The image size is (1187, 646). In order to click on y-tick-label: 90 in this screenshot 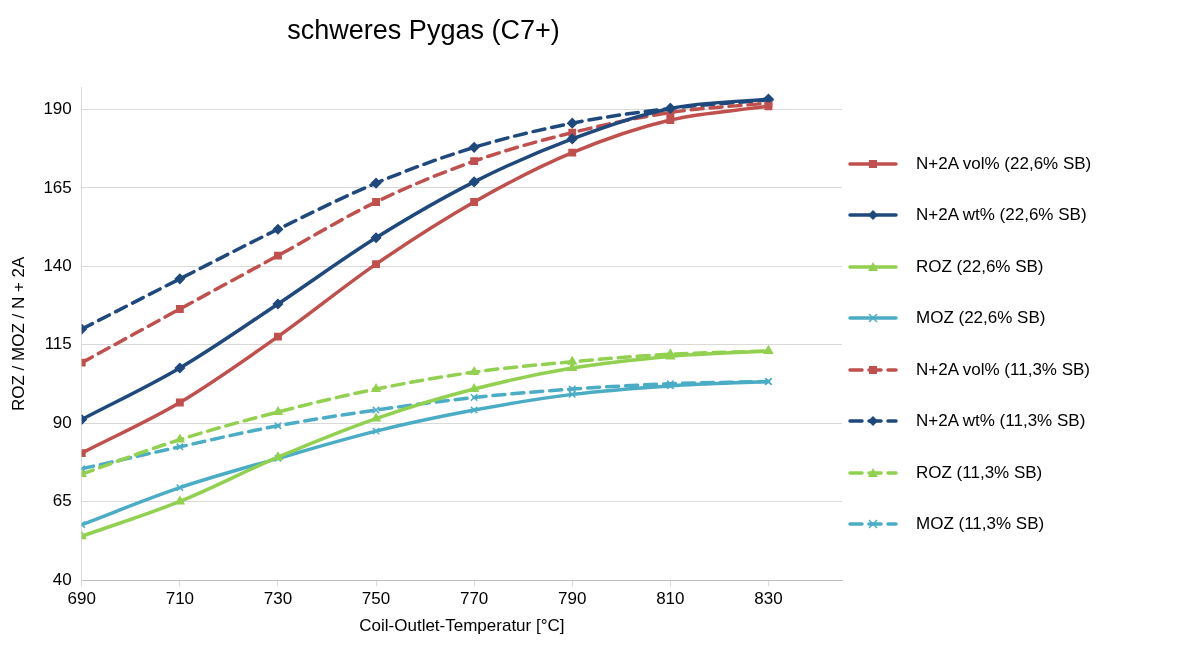, I will do `click(62, 422)`.